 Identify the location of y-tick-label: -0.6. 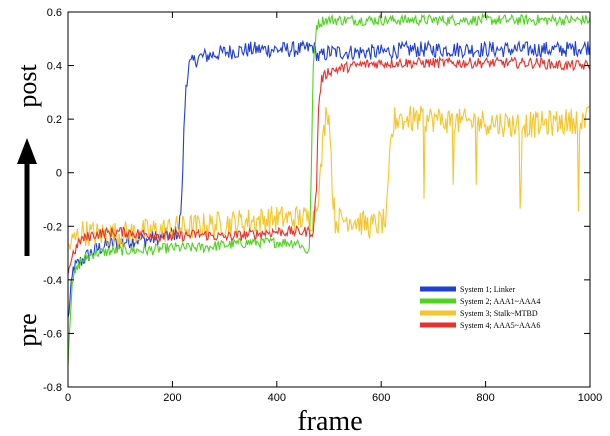
(52, 334).